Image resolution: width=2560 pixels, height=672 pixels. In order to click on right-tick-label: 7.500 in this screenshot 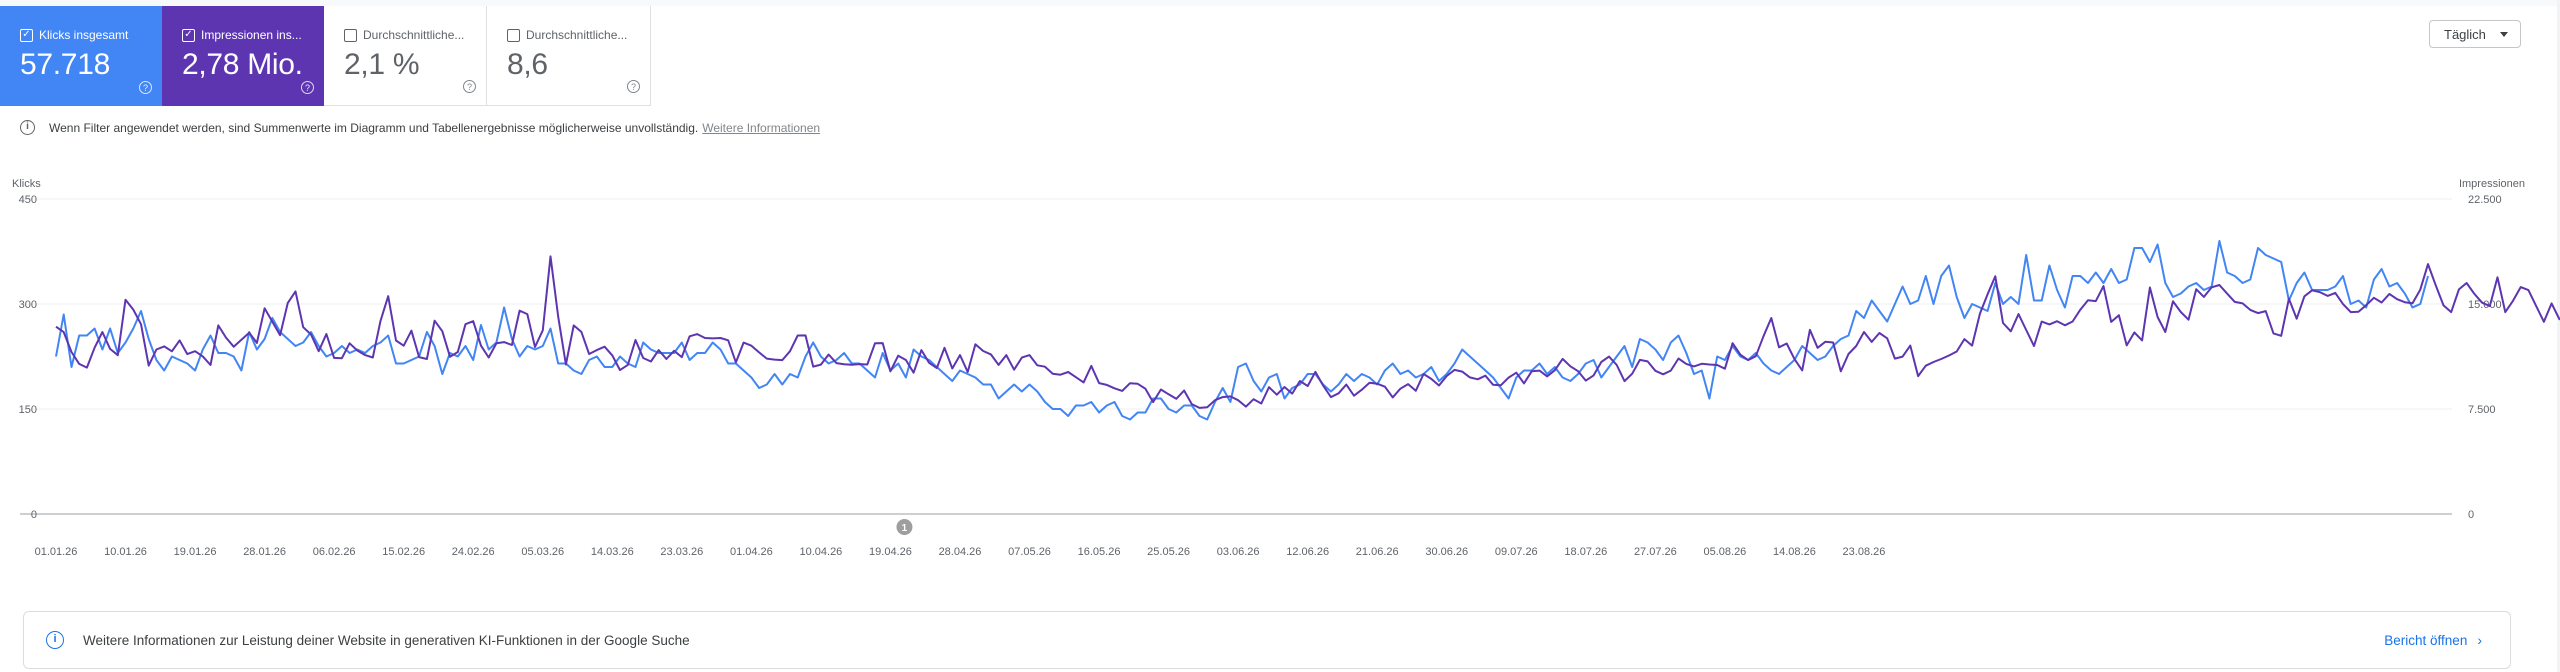, I will do `click(2482, 410)`.